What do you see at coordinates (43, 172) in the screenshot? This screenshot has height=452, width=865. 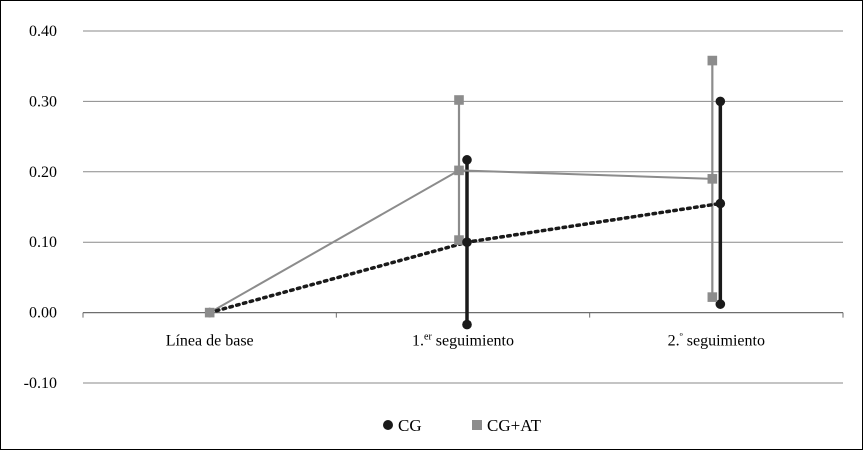 I see `y-tick-label: 0.20` at bounding box center [43, 172].